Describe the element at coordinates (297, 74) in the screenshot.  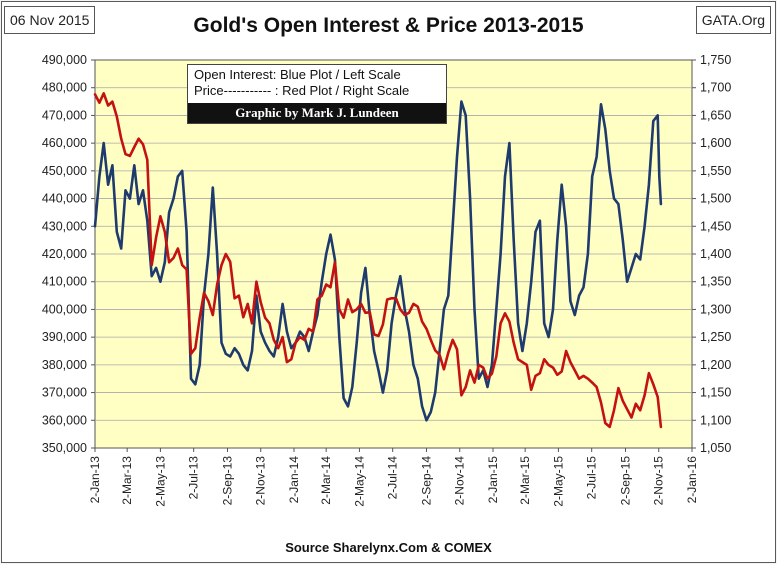
I see `legend-open-interest: Open Interest: Blue Plot / Left Scale` at that location.